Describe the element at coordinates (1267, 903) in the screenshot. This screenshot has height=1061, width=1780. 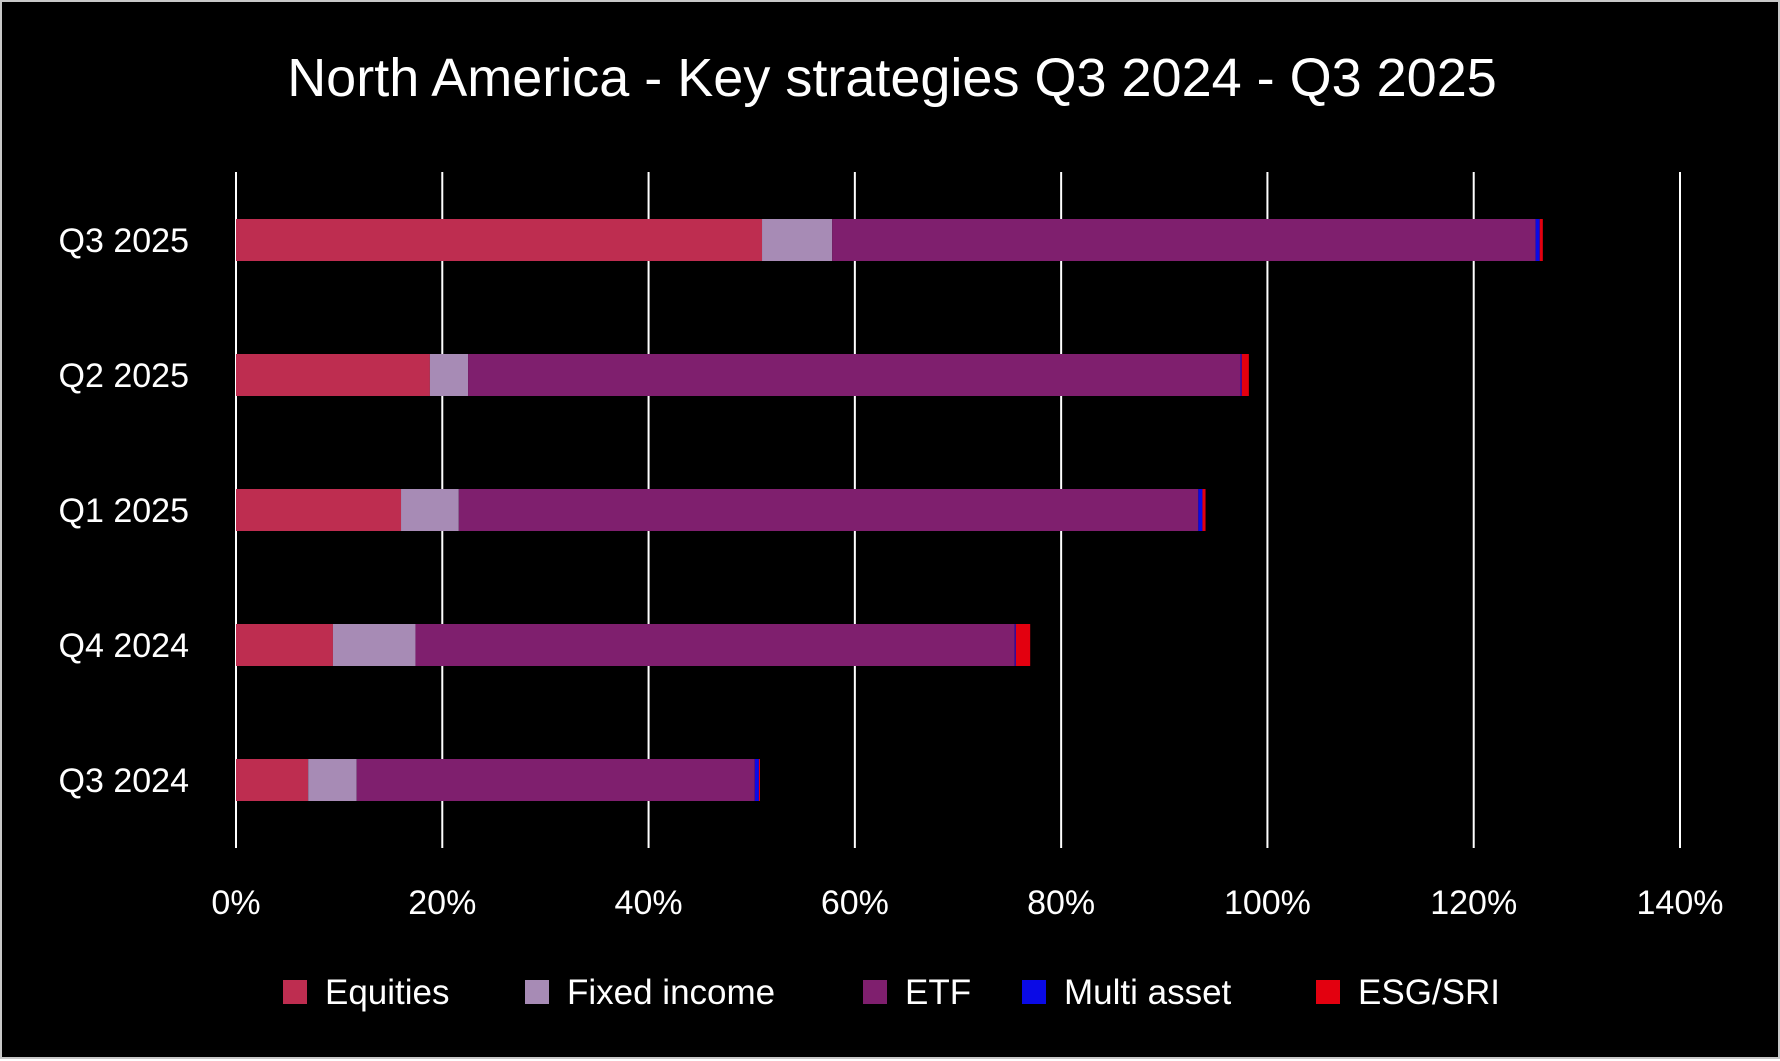
I see `x-tick-label: 100%` at that location.